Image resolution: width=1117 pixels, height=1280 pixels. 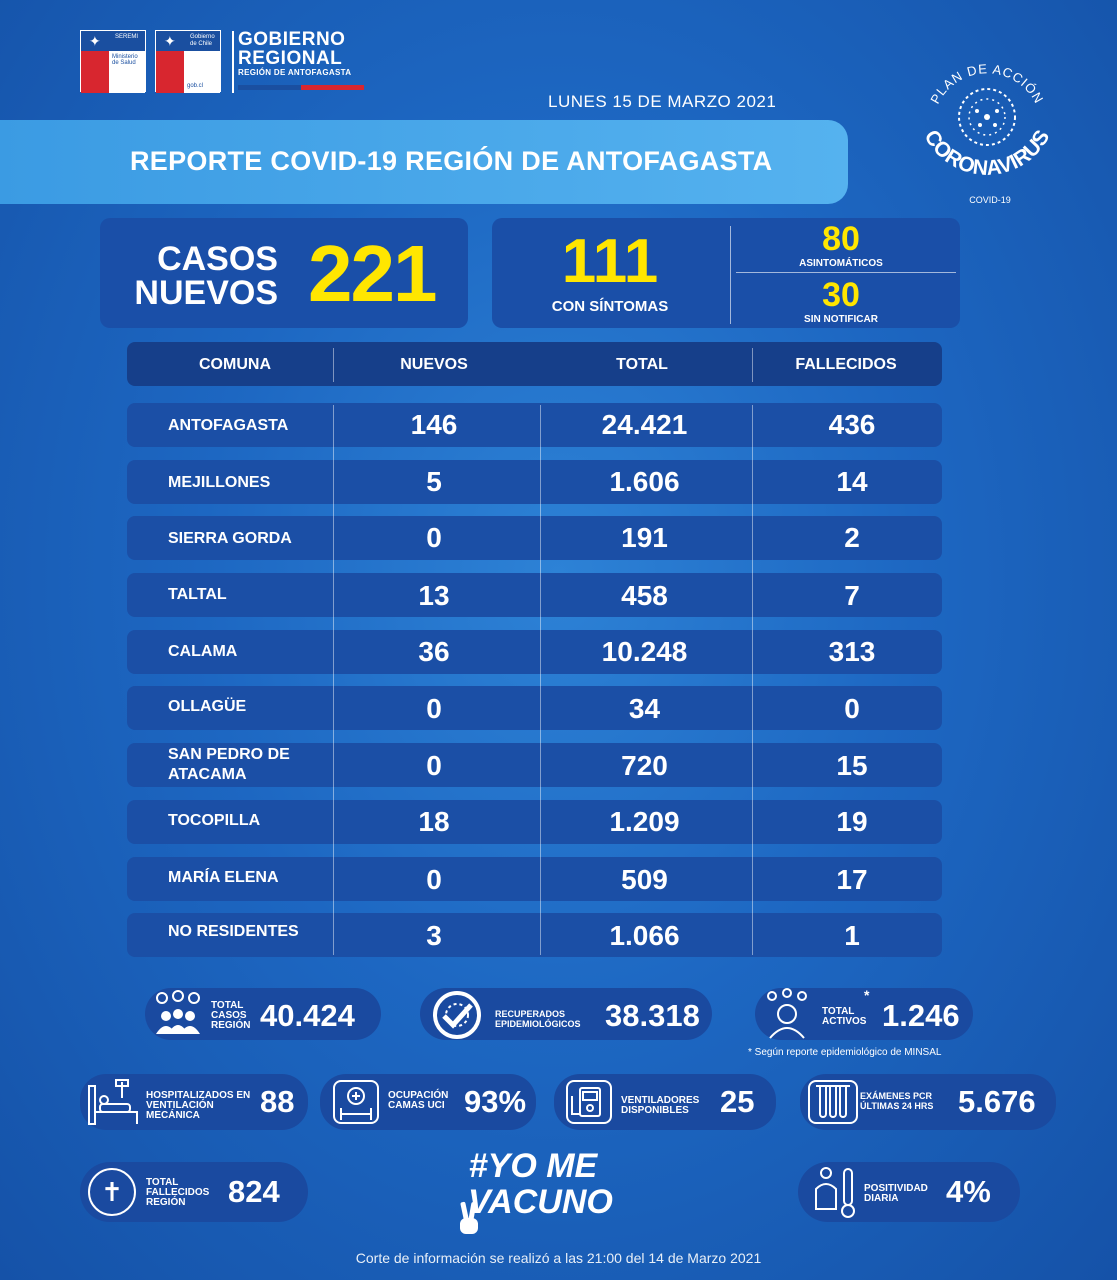 What do you see at coordinates (533, 1166) in the screenshot?
I see `campaign-line1: #YO ME` at bounding box center [533, 1166].